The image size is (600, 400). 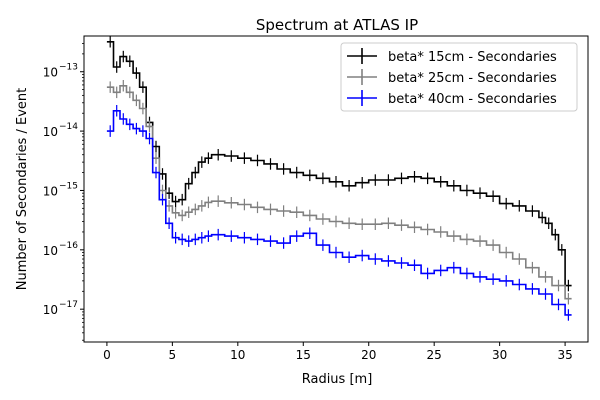 What do you see at coordinates (68, 127) in the screenshot?
I see `y-tick-exponent-3: −14` at bounding box center [68, 127].